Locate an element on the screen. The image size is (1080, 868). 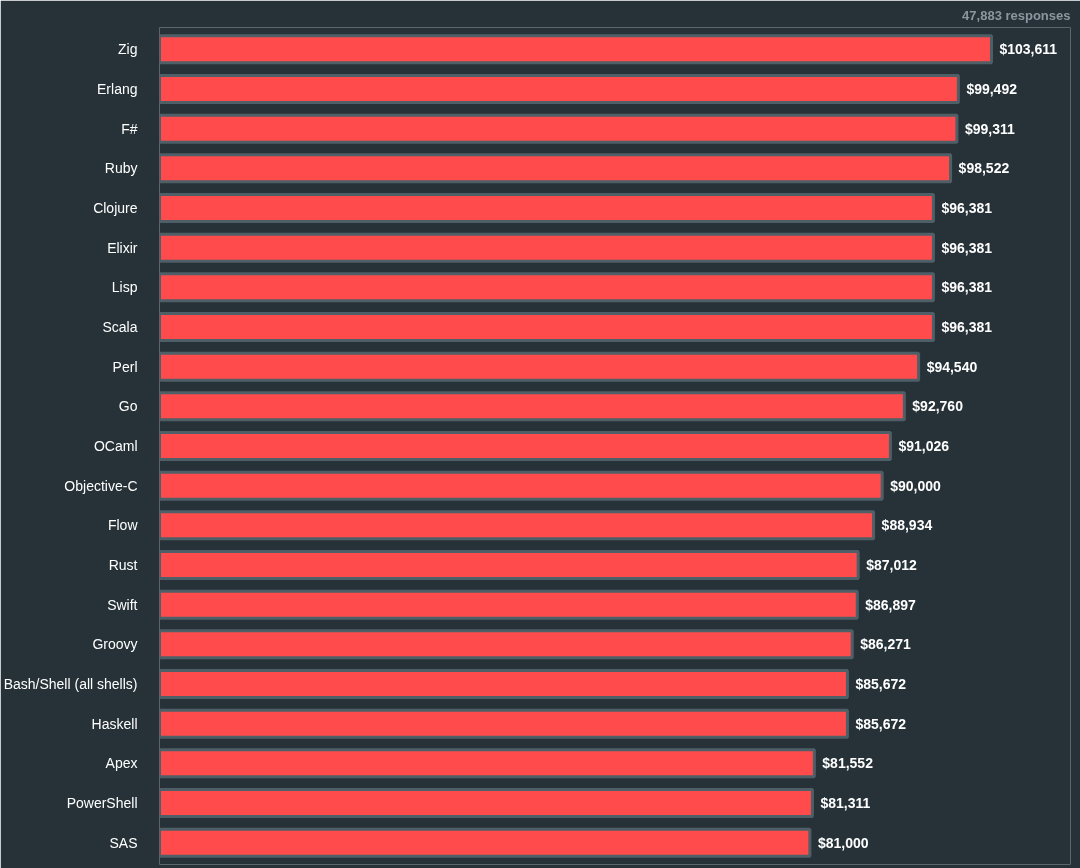
data-label: $99,311 is located at coordinates (989, 128).